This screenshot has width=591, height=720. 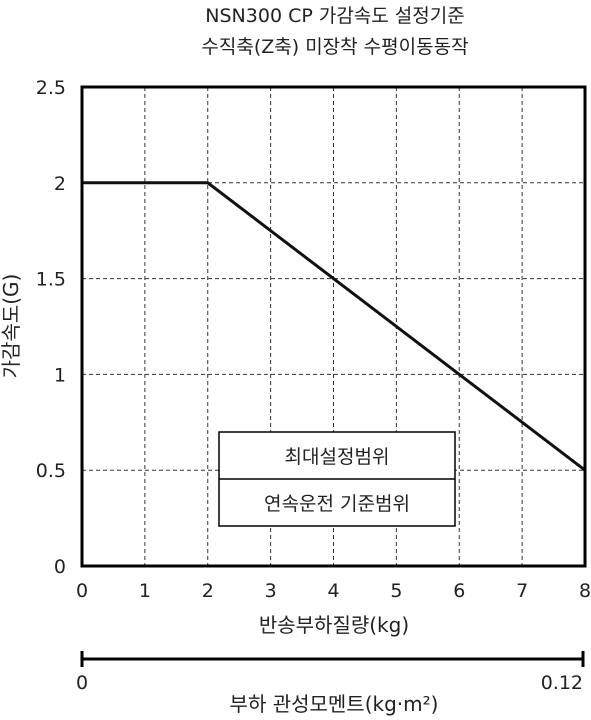 What do you see at coordinates (60, 184) in the screenshot?
I see `y-tick-label-4: 2` at bounding box center [60, 184].